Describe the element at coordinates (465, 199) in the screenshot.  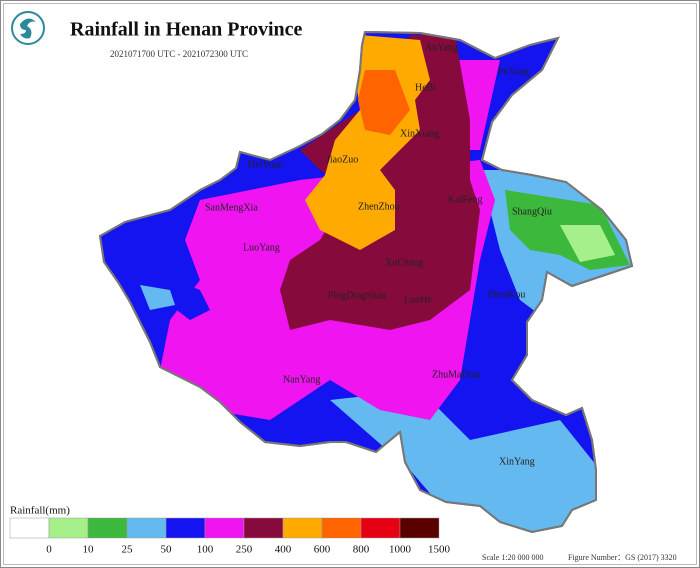
I see `city-label: KaiFeng` at that location.